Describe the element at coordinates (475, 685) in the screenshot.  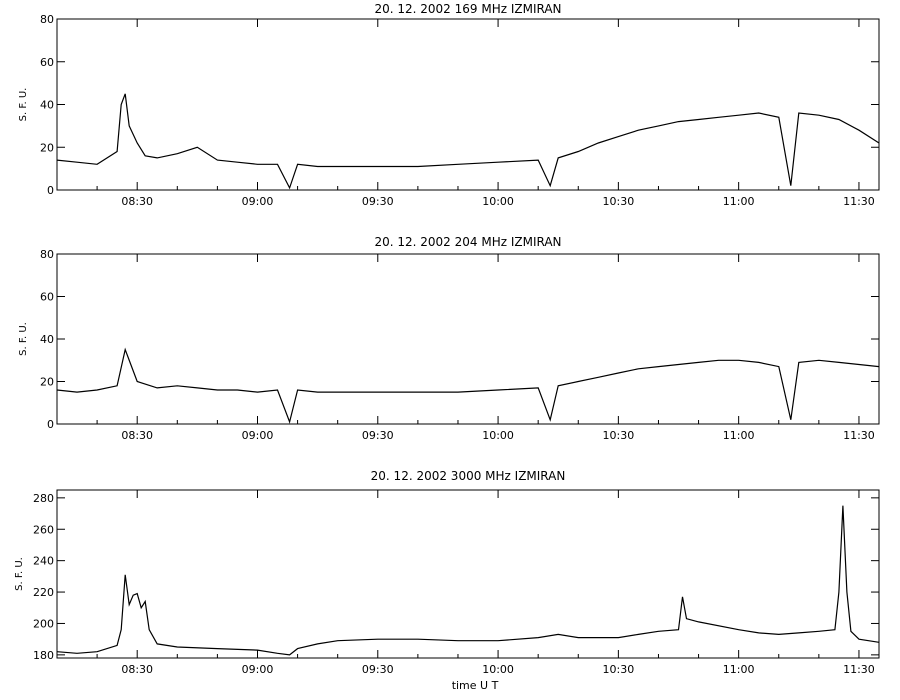
I see `x-axis-label: time U T` at that location.